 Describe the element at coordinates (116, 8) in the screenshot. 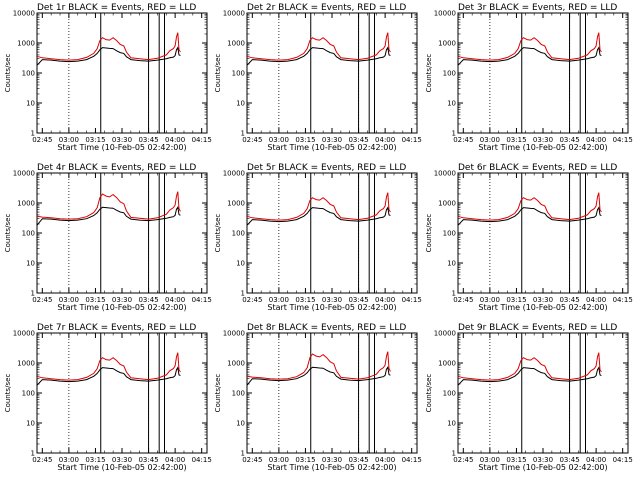

I see `panel-title: Det 1r BLACK = Events, RED = LLD` at that location.